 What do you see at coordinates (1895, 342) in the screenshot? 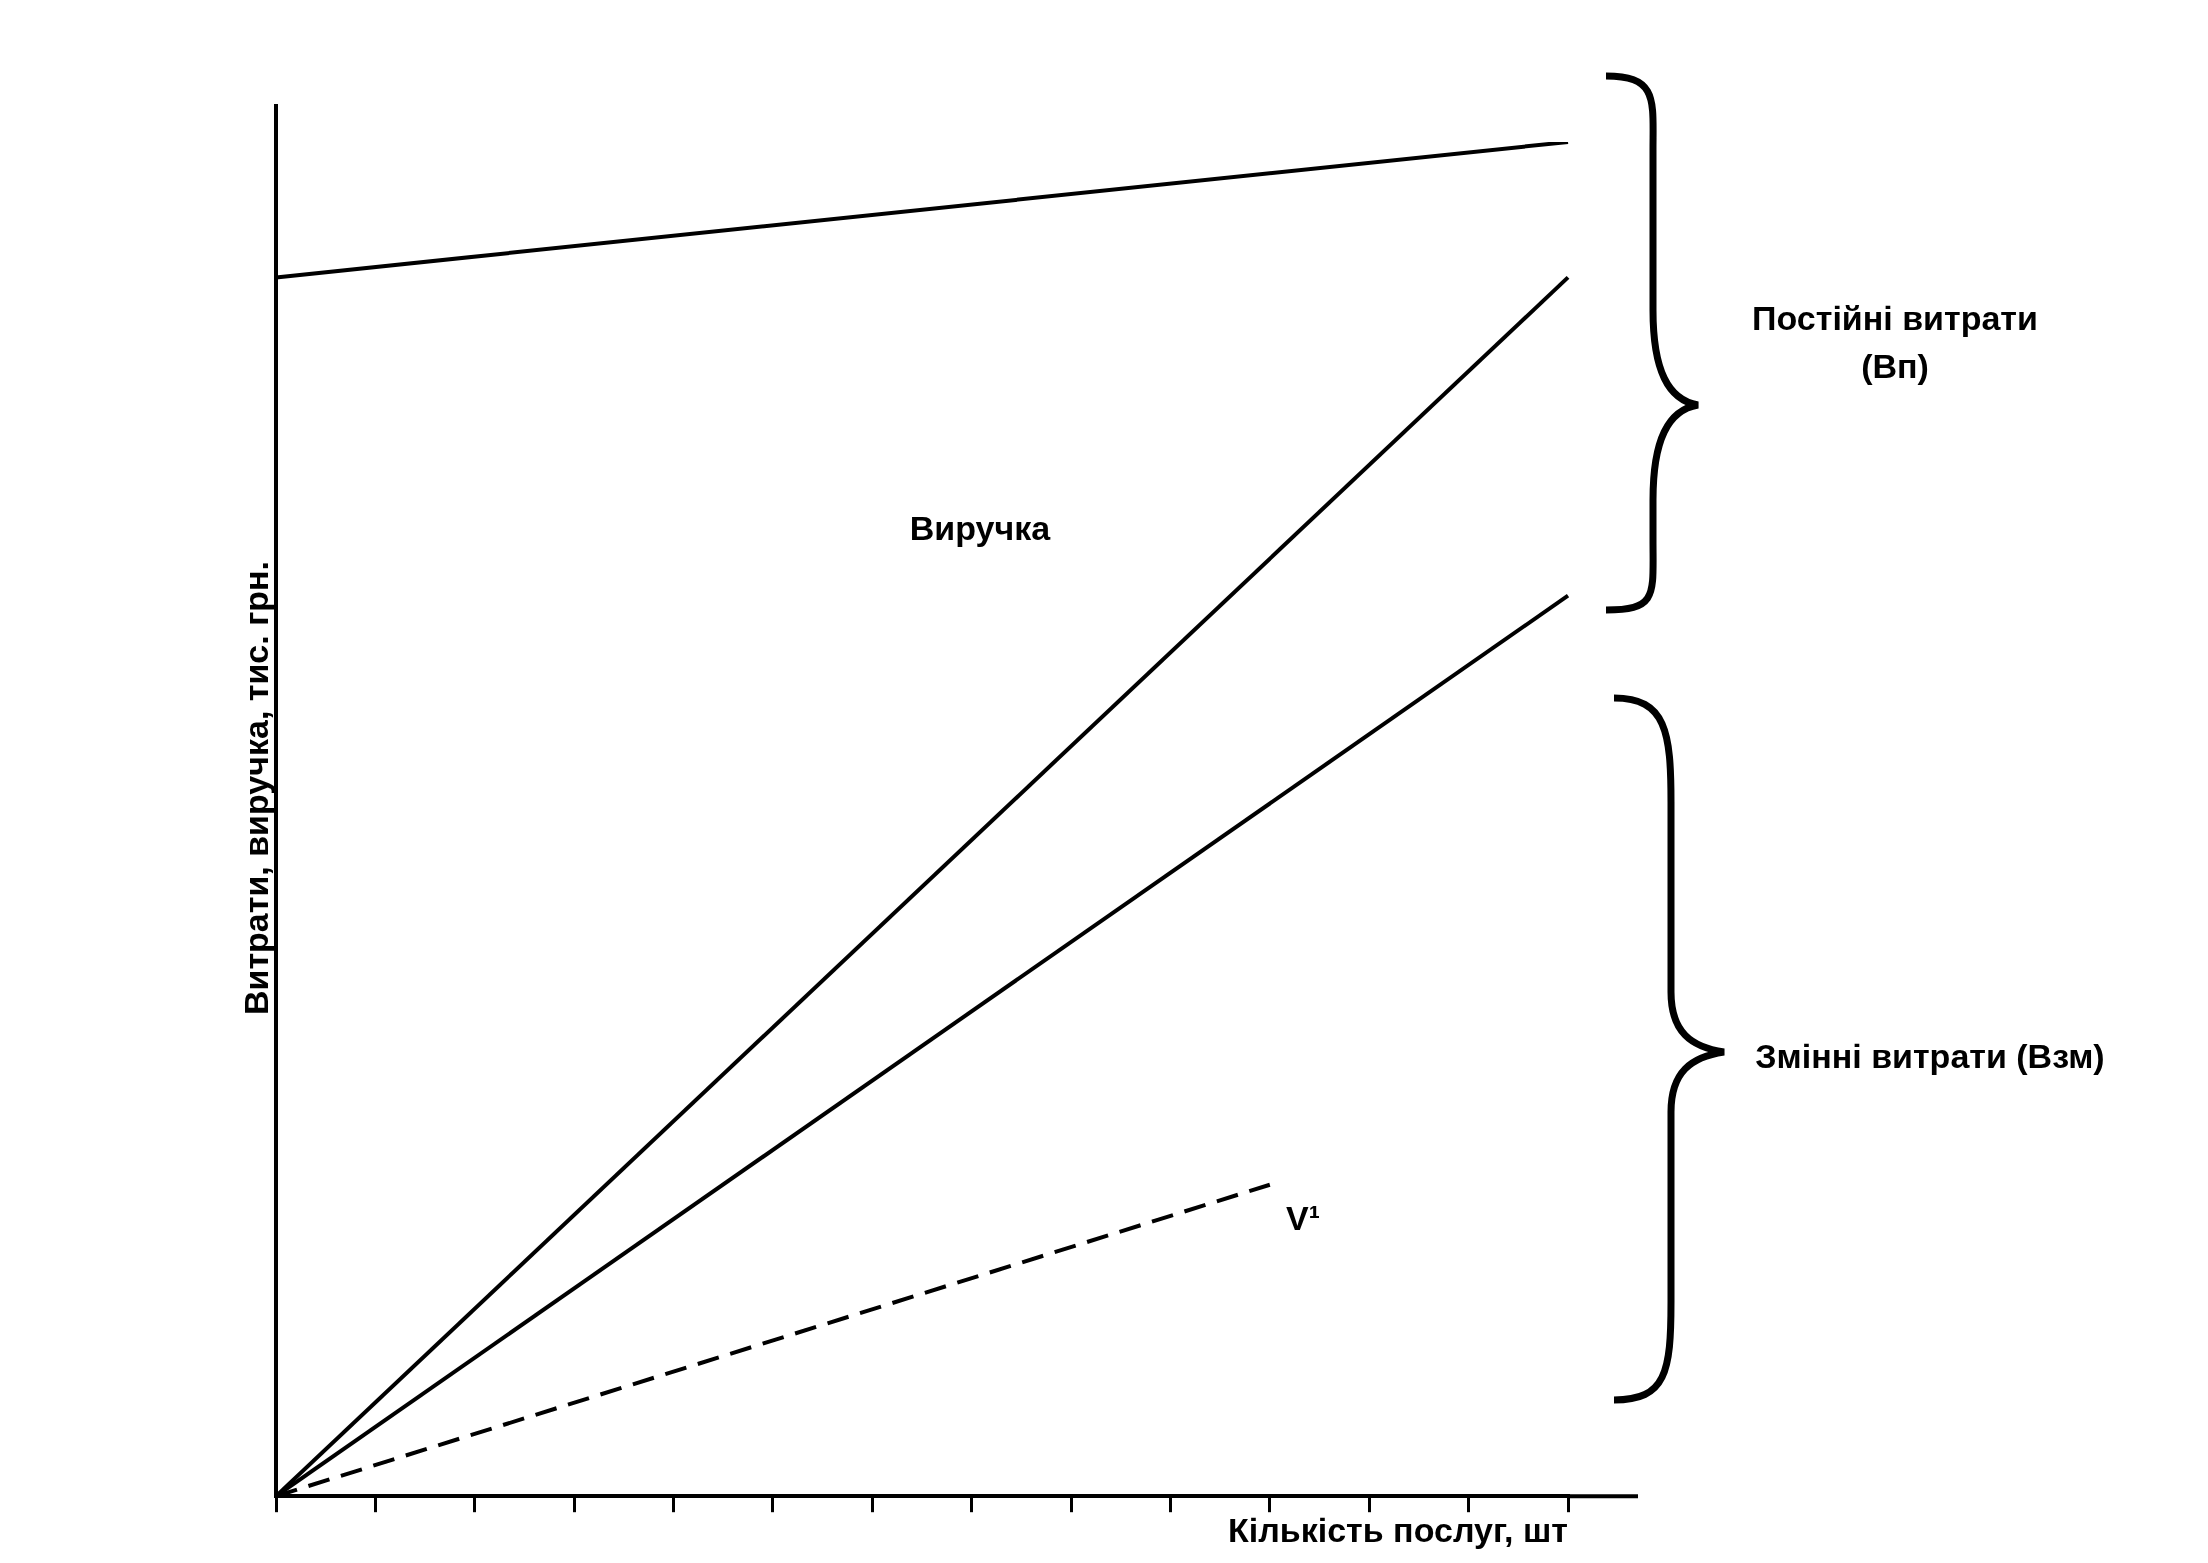
I see `text: Постійні витрати (Вп)` at bounding box center [1895, 342].